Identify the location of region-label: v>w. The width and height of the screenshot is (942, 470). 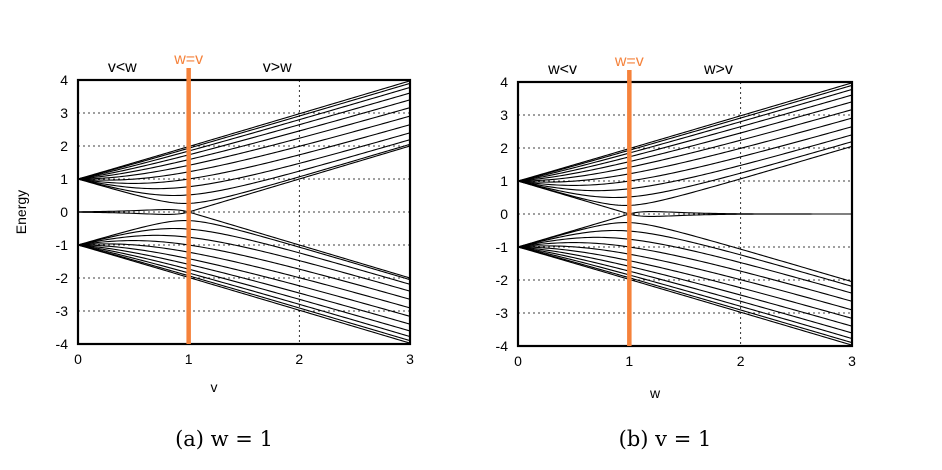
(277, 67).